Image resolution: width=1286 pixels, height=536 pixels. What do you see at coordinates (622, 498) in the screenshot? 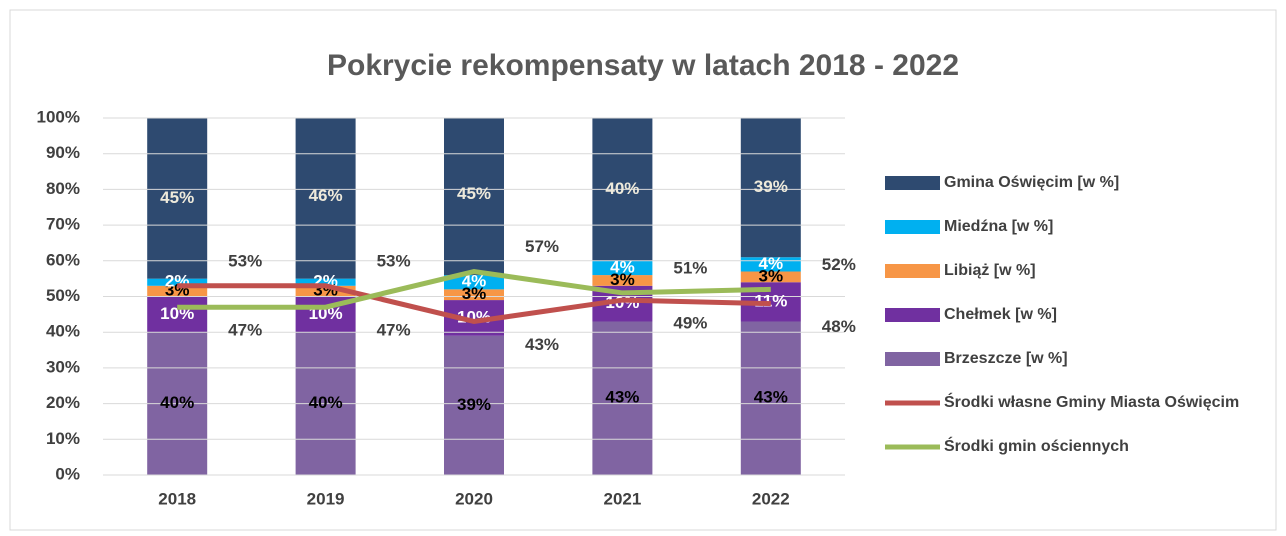
I see `x-tick-label: 2021` at bounding box center [622, 498].